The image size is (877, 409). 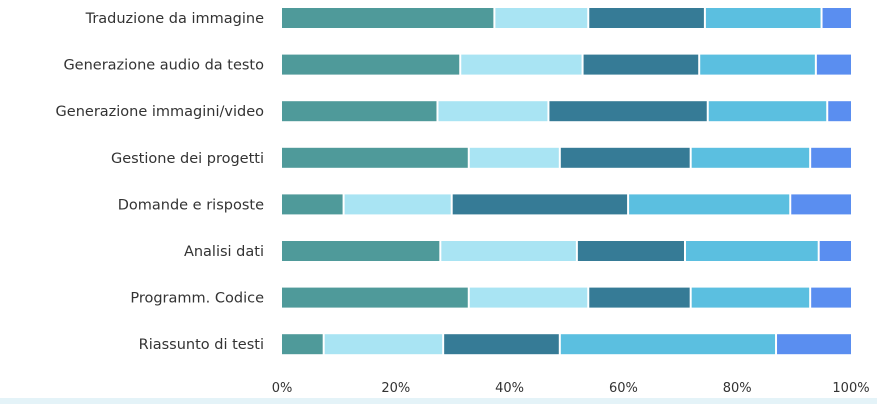 I want to click on x-axis: 0% 20% 40% 60% 80% 100%, so click(x=571, y=388).